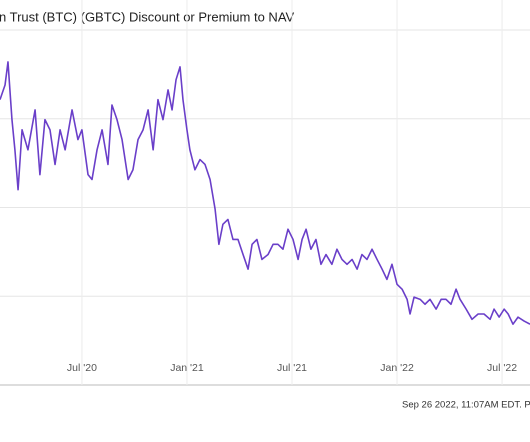 The height and width of the screenshot is (442, 530). Describe the element at coordinates (292, 368) in the screenshot. I see `x-tick-label: Jul '21` at that location.